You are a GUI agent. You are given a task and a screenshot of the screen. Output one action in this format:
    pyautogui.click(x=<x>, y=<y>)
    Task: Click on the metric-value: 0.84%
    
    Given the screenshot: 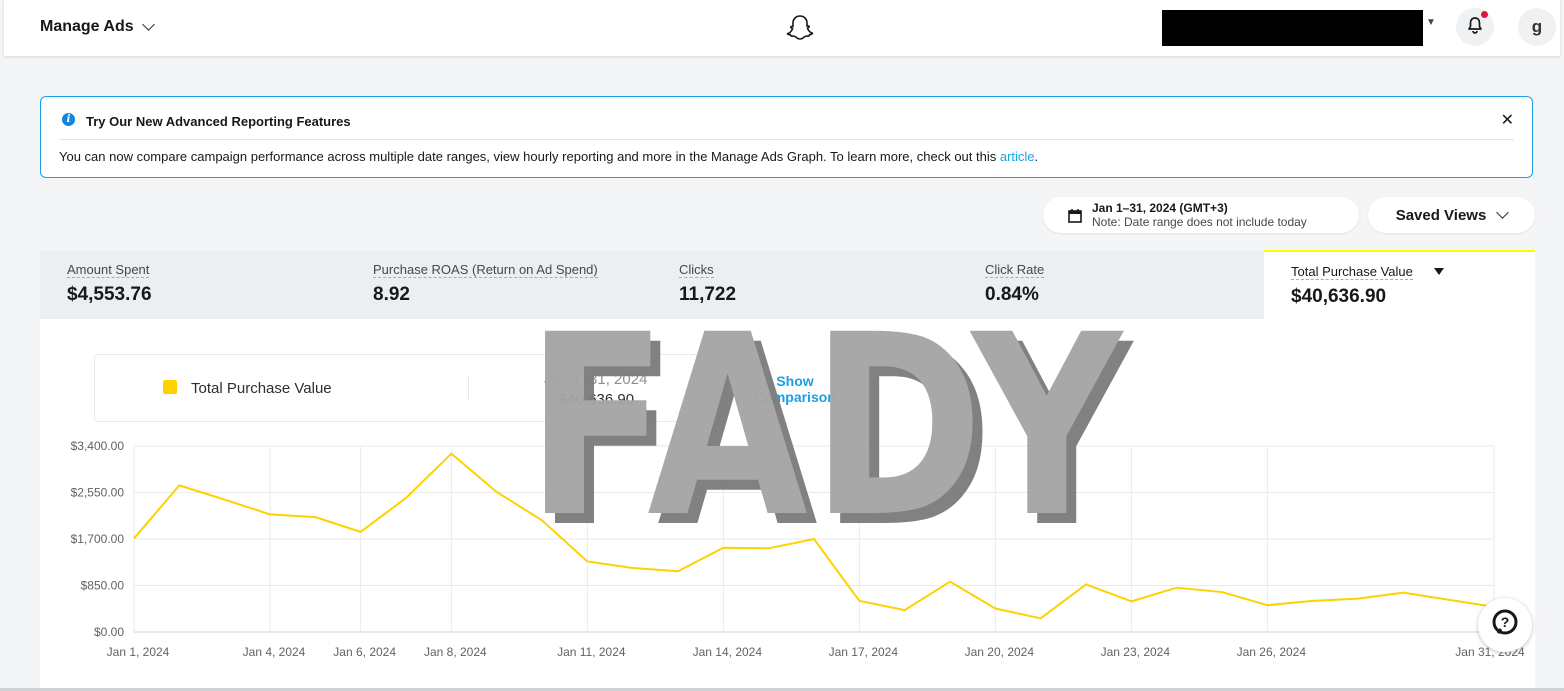 What is the action you would take?
    pyautogui.click(x=1012, y=294)
    